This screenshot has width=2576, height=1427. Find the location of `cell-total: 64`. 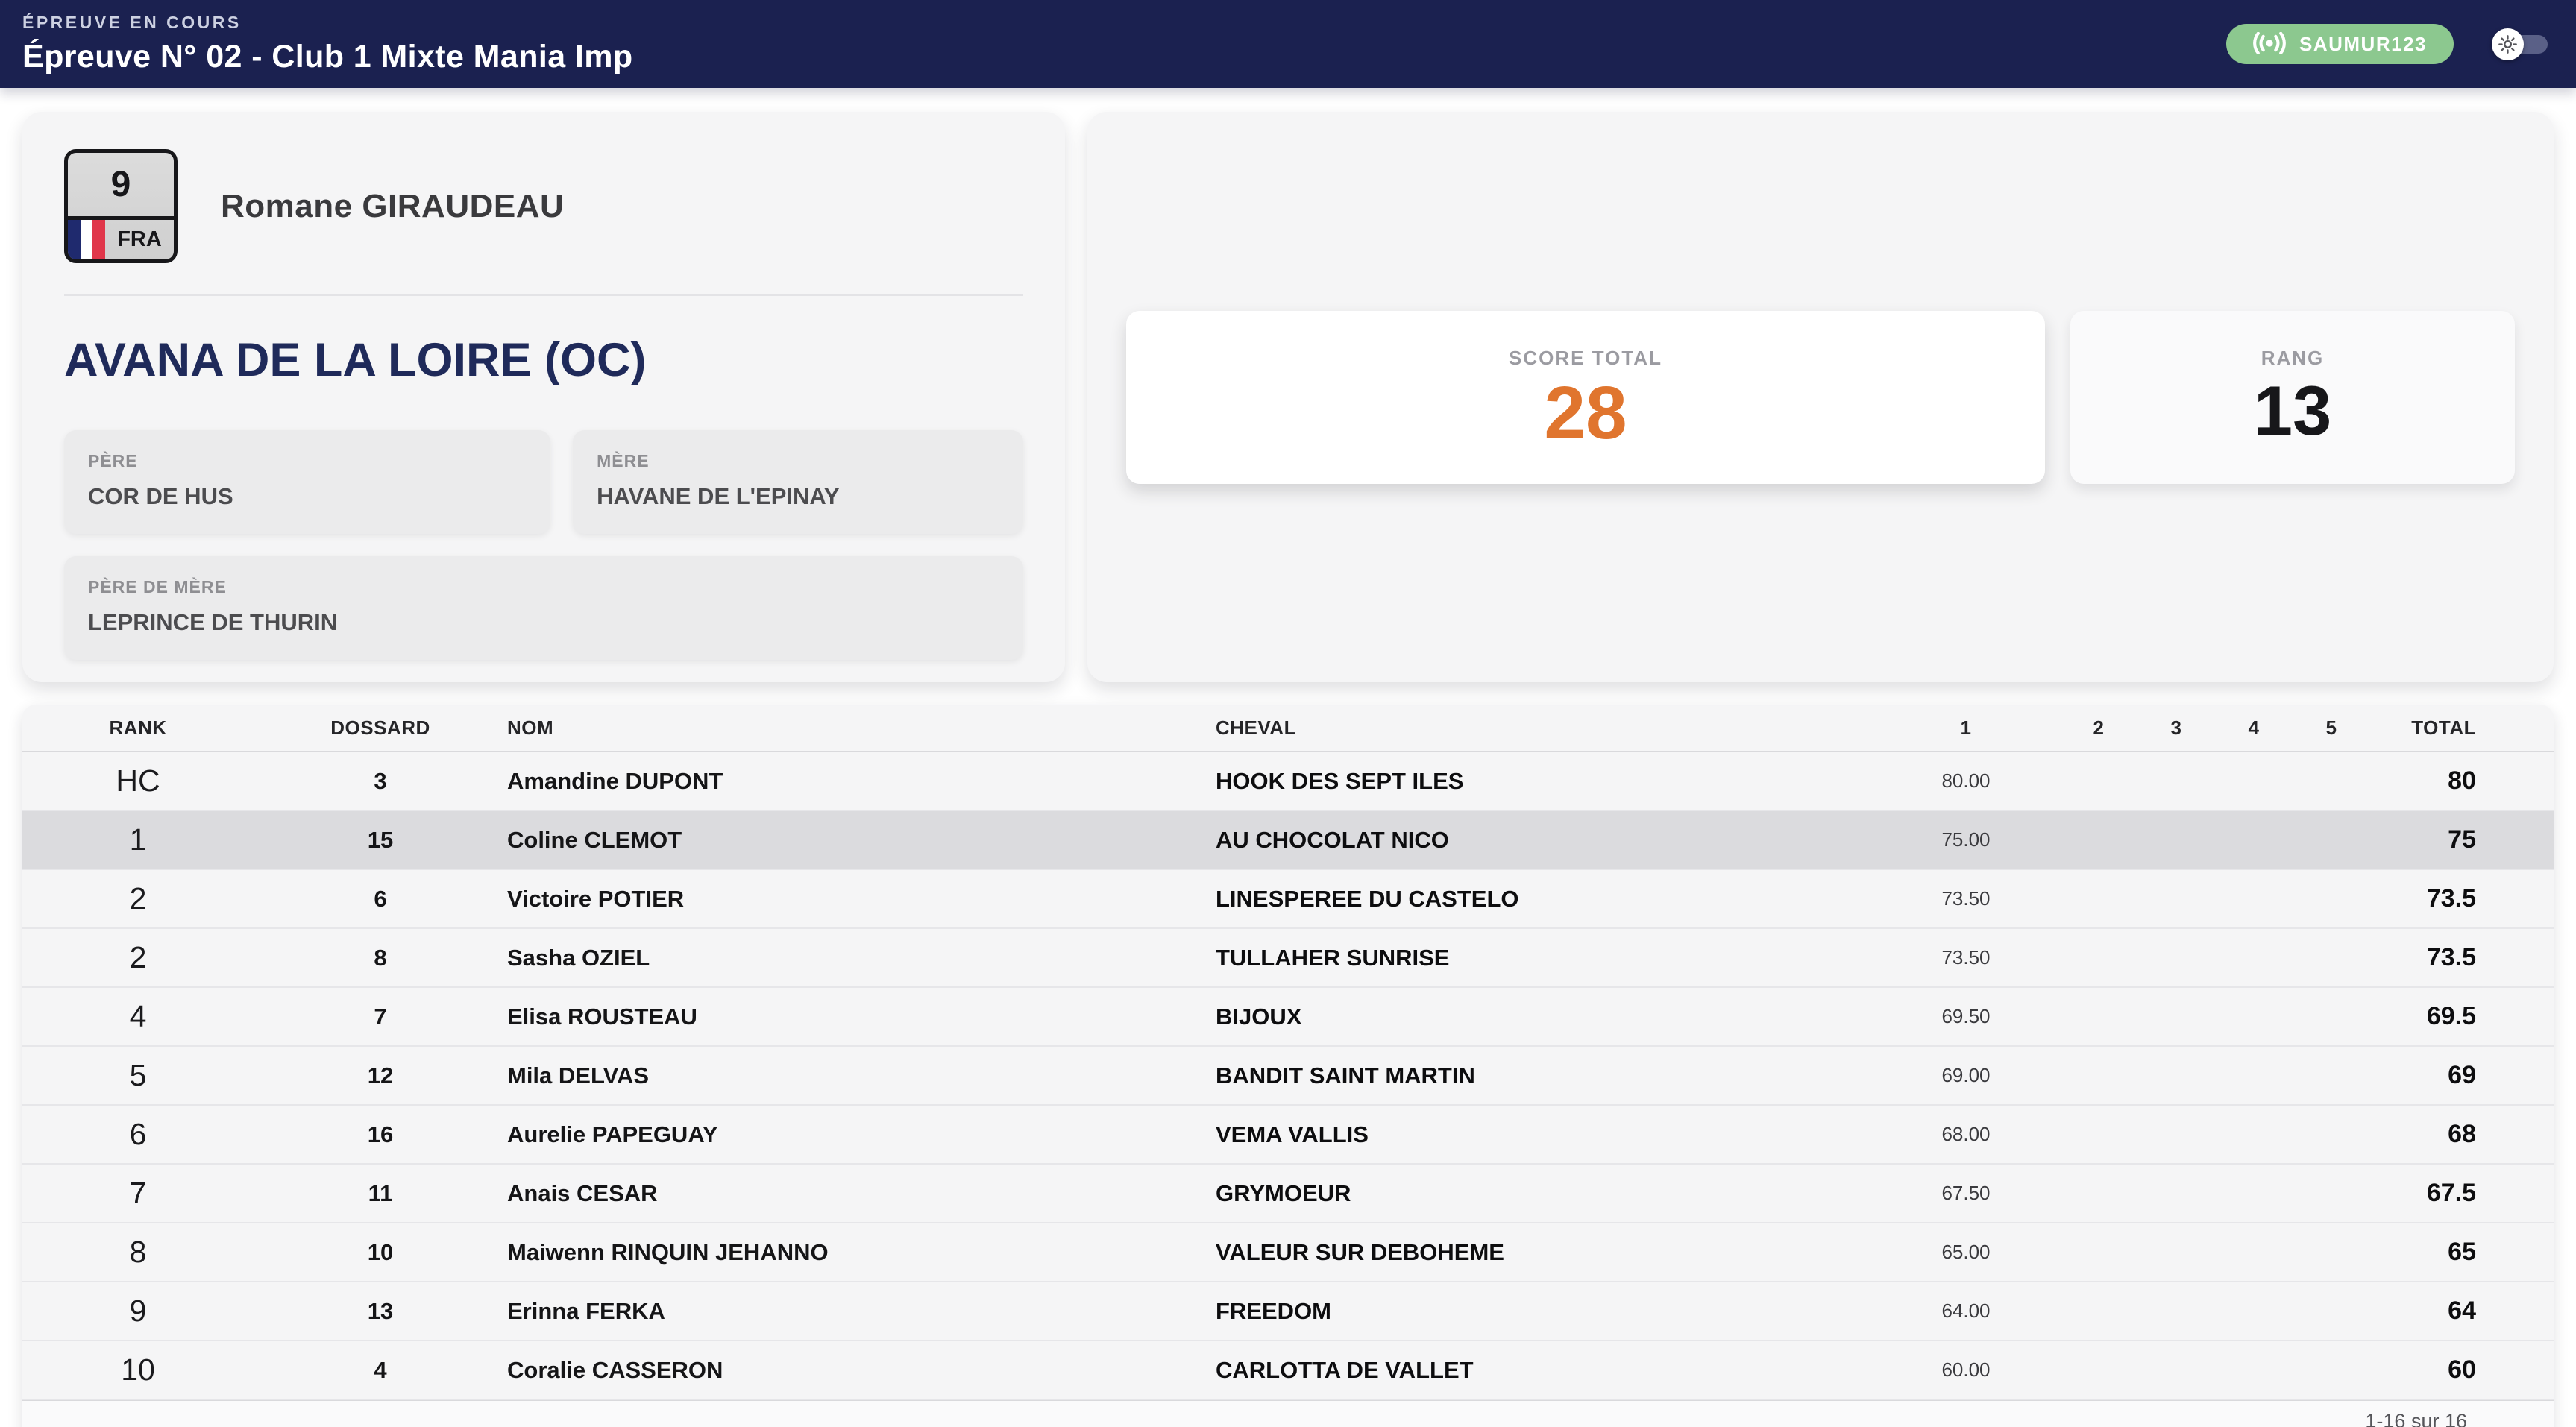

cell-total: 64 is located at coordinates (2462, 1311).